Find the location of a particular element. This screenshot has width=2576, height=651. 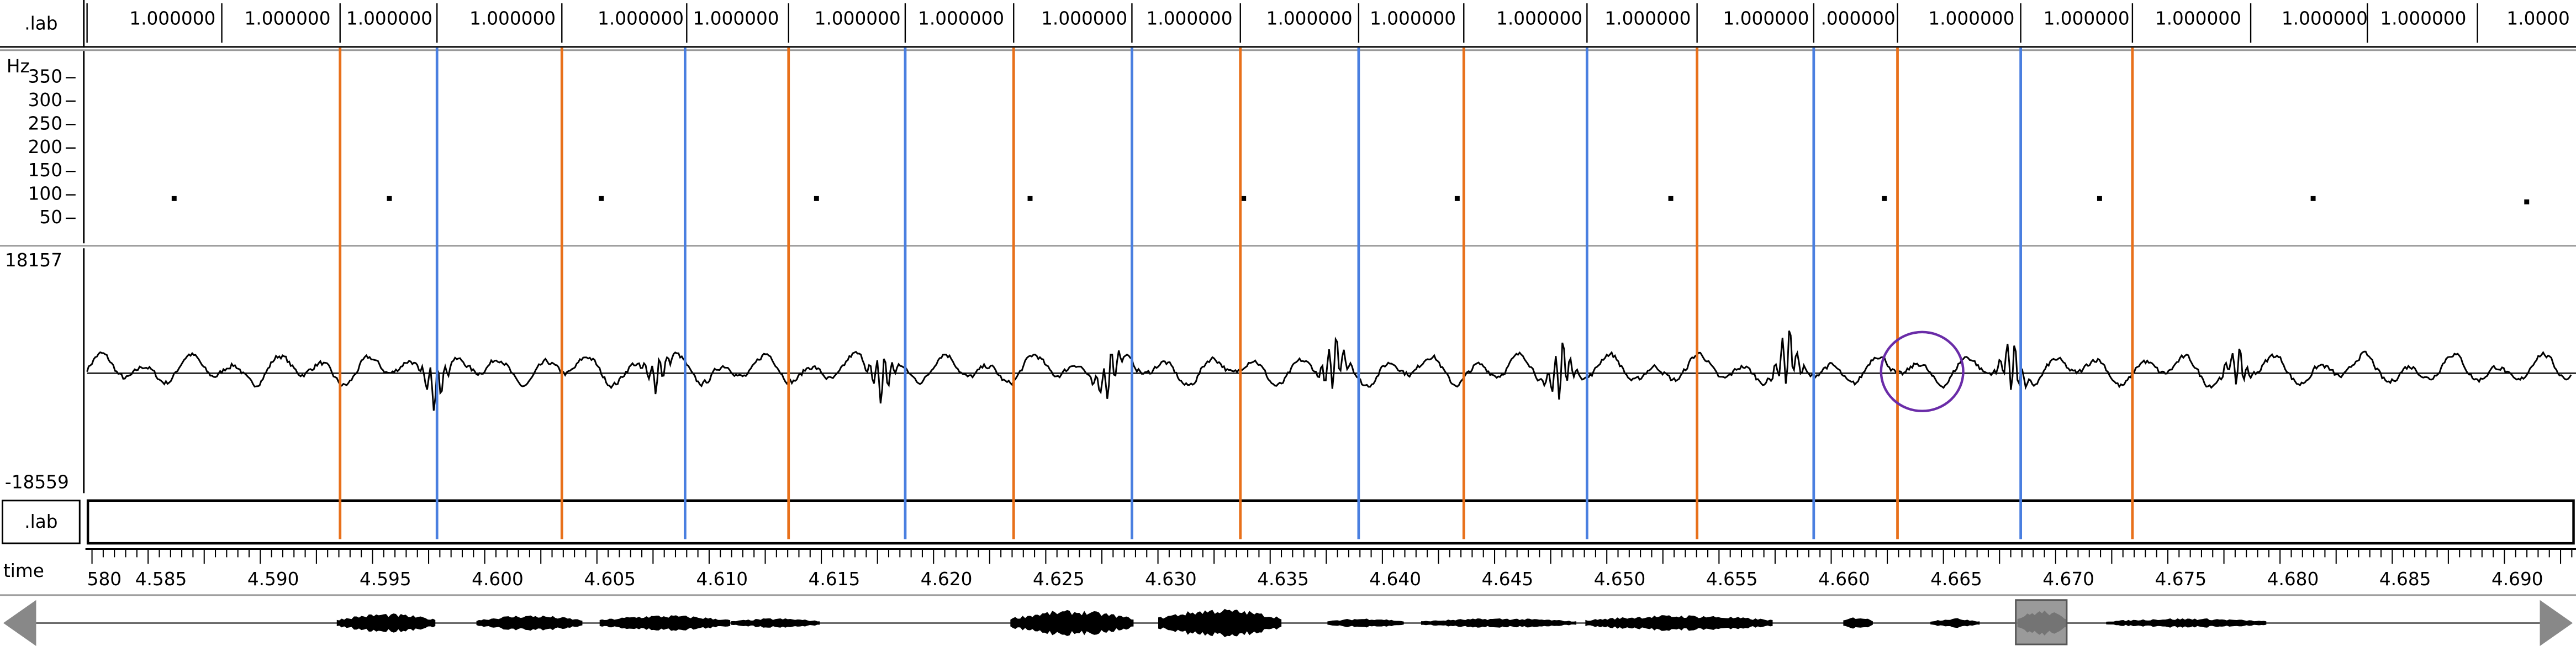

time-label: 4.635 is located at coordinates (1283, 580).